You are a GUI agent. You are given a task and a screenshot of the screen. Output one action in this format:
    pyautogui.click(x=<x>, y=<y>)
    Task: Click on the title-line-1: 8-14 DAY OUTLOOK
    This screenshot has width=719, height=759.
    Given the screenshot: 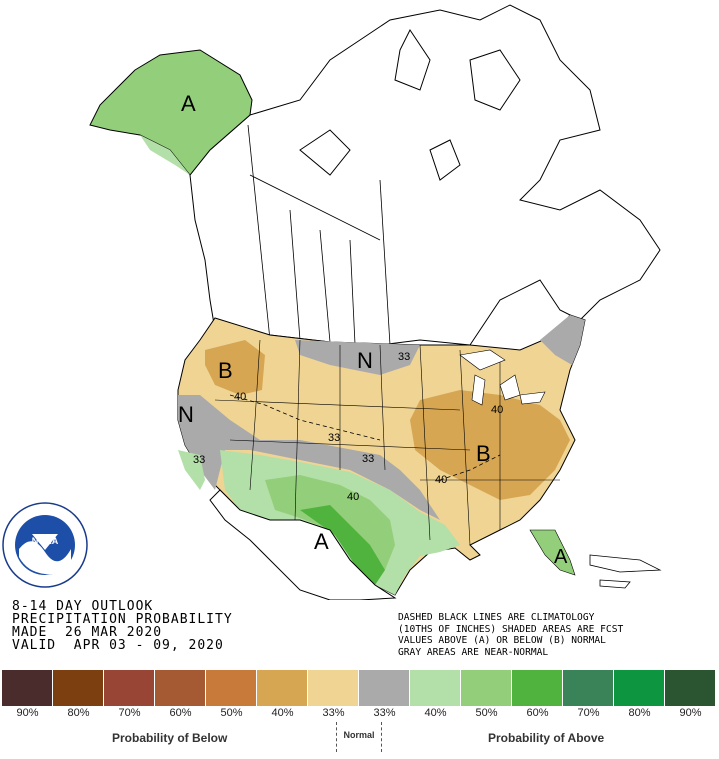 What is the action you would take?
    pyautogui.click(x=83, y=606)
    